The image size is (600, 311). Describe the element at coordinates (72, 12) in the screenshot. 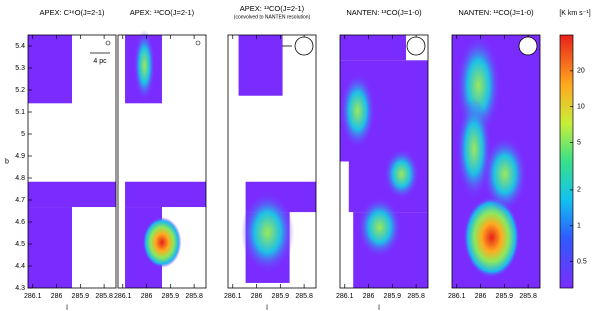

I see `panel-title: APEX: C¹⁸O(J=2-1)` at that location.